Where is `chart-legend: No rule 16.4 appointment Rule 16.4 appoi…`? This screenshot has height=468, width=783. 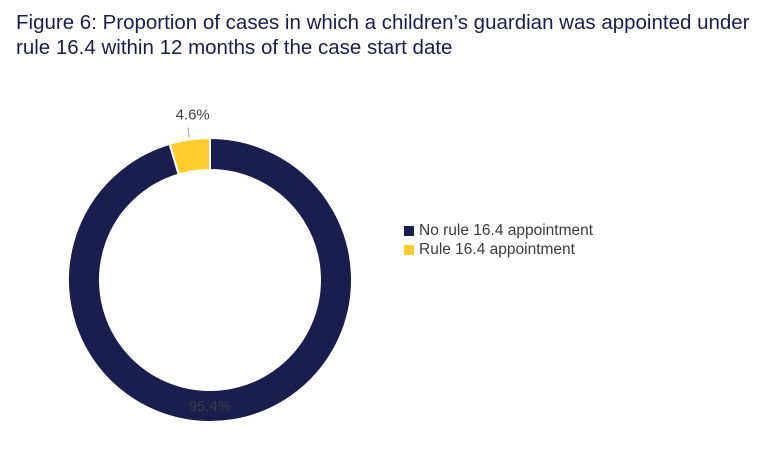 chart-legend: No rule 16.4 appointment Rule 16.4 appoi… is located at coordinates (498, 240).